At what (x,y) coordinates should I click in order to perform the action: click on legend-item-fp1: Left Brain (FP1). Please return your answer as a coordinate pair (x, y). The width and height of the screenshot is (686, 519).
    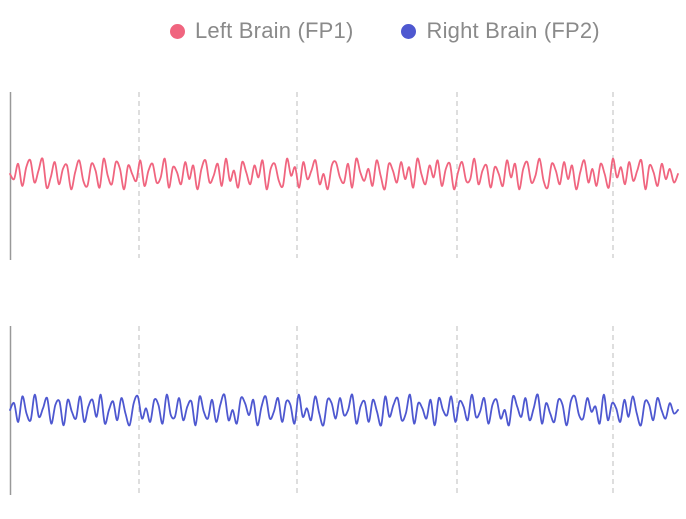
    Looking at the image, I should click on (261, 31).